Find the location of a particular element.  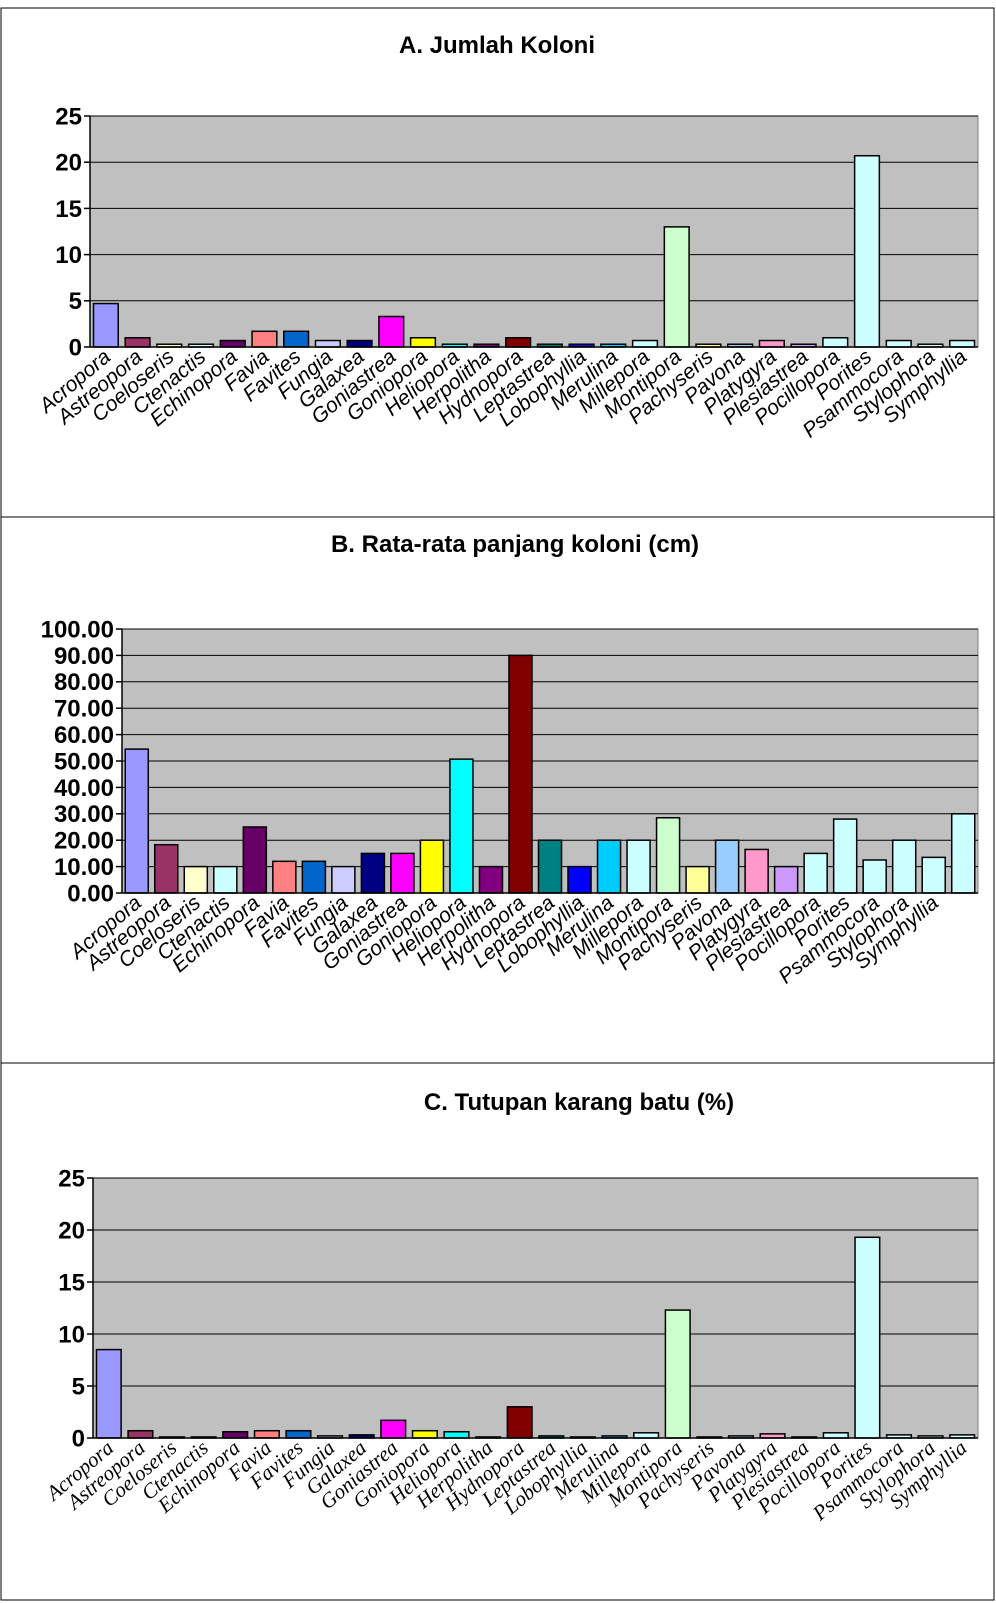

y-tick-label: 20.00 is located at coordinates (84, 841).